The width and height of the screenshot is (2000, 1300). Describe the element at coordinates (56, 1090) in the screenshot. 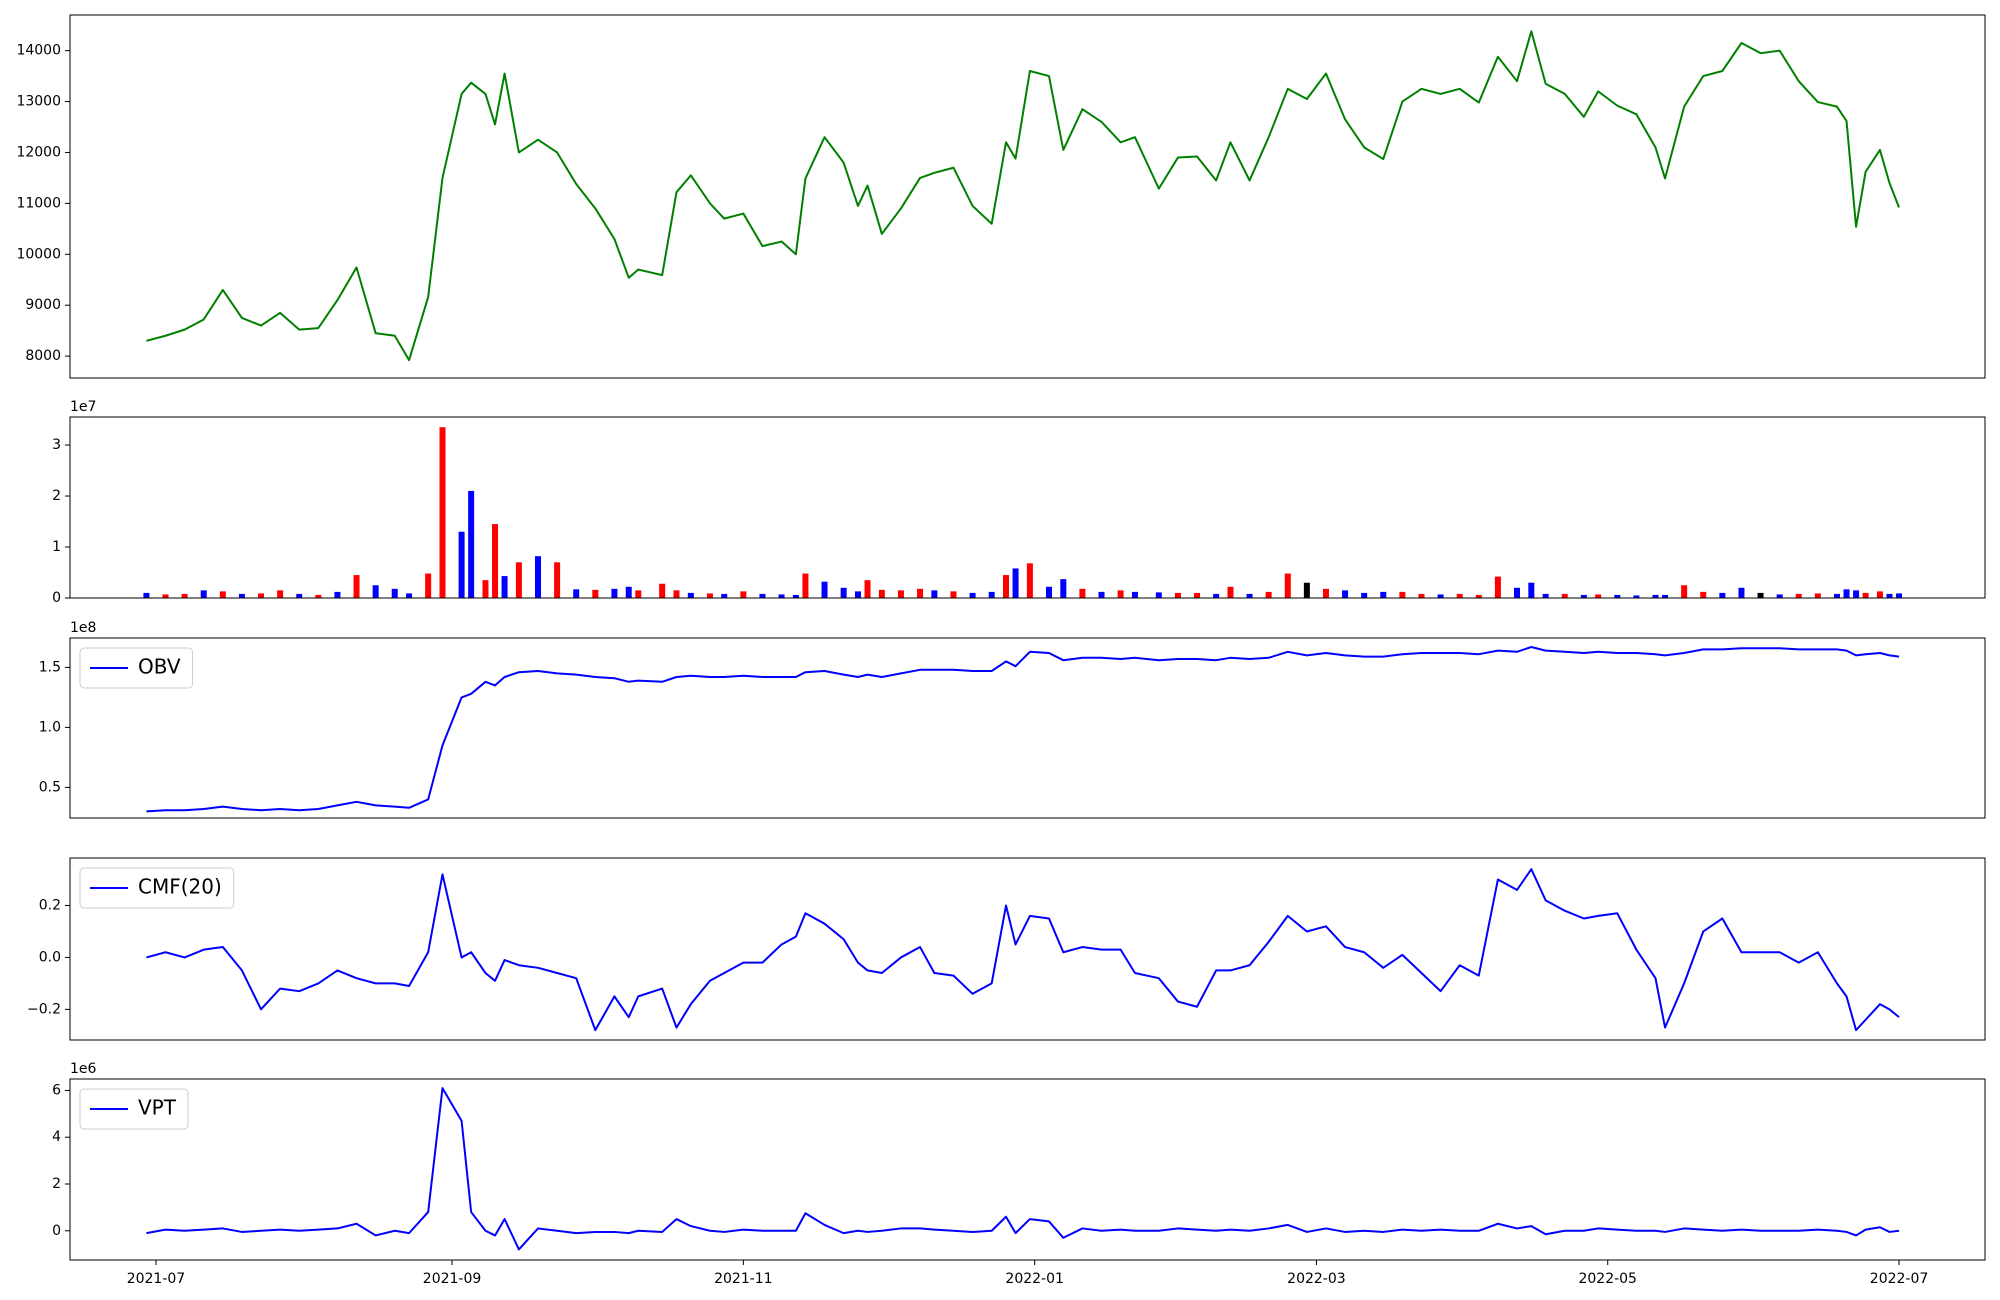

I see `y-tick-label: 6` at that location.